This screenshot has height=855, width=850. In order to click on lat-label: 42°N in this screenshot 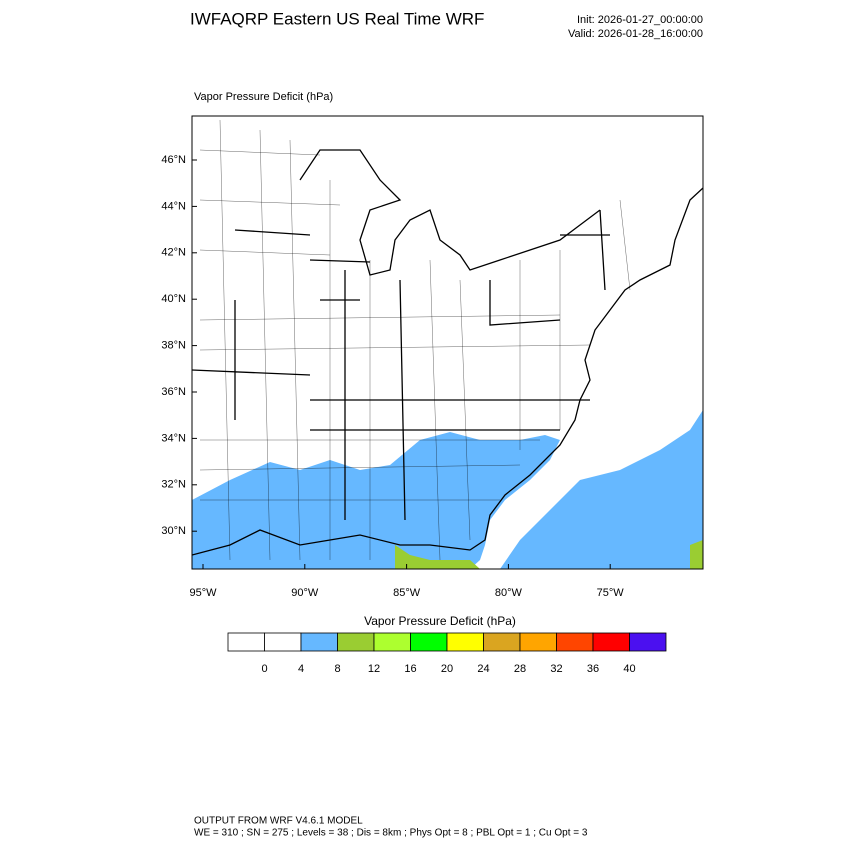, I will do `click(173, 253)`.